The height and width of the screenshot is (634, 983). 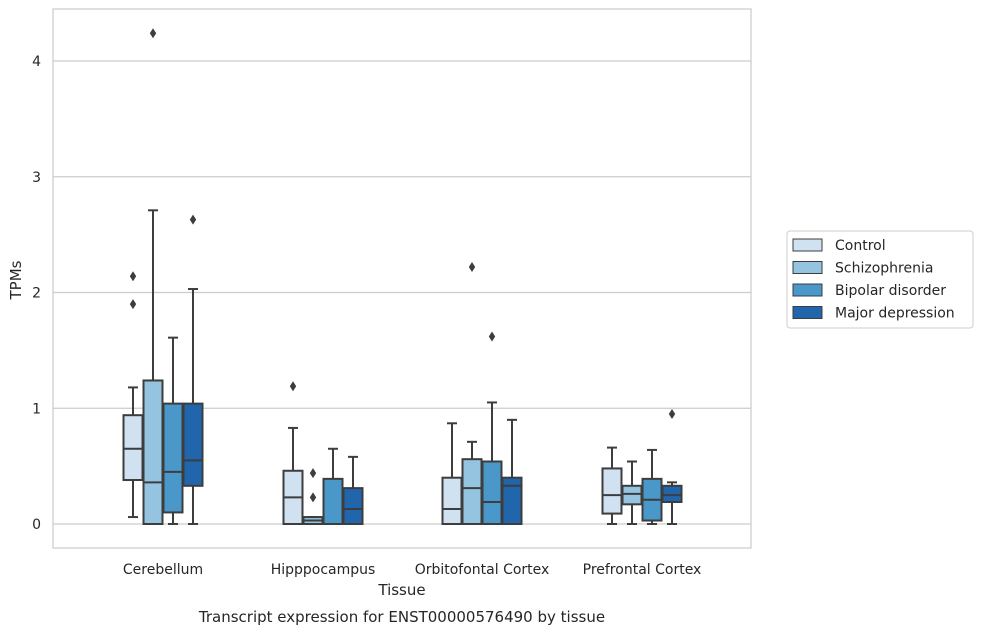 I want to click on y-tick-label: 3, so click(x=36, y=178).